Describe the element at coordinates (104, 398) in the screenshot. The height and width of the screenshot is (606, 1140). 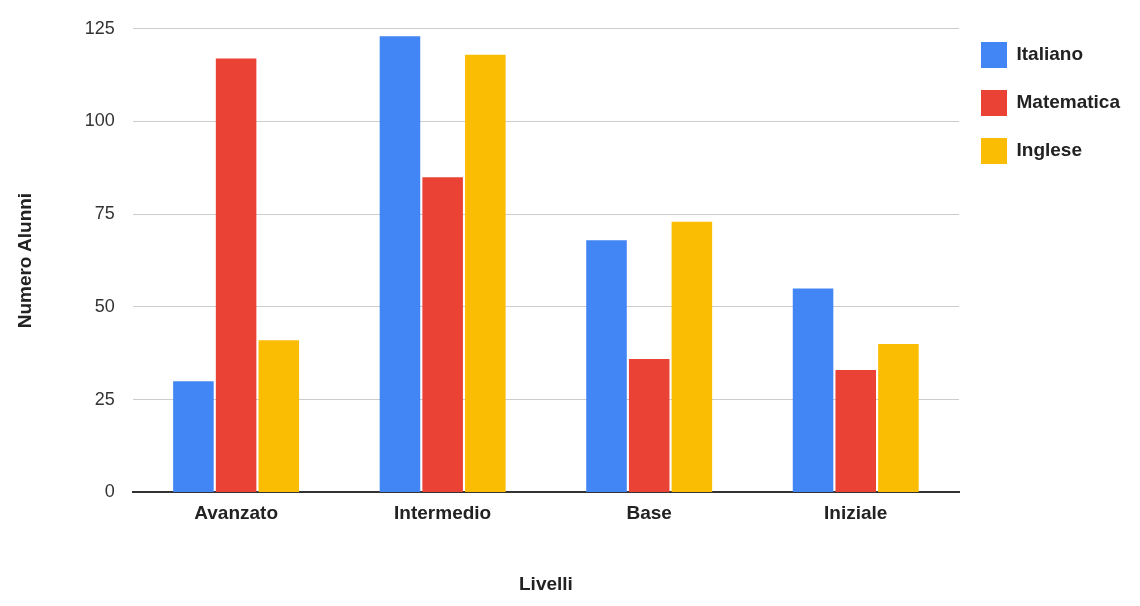
I see `y-tick-label: 25` at that location.